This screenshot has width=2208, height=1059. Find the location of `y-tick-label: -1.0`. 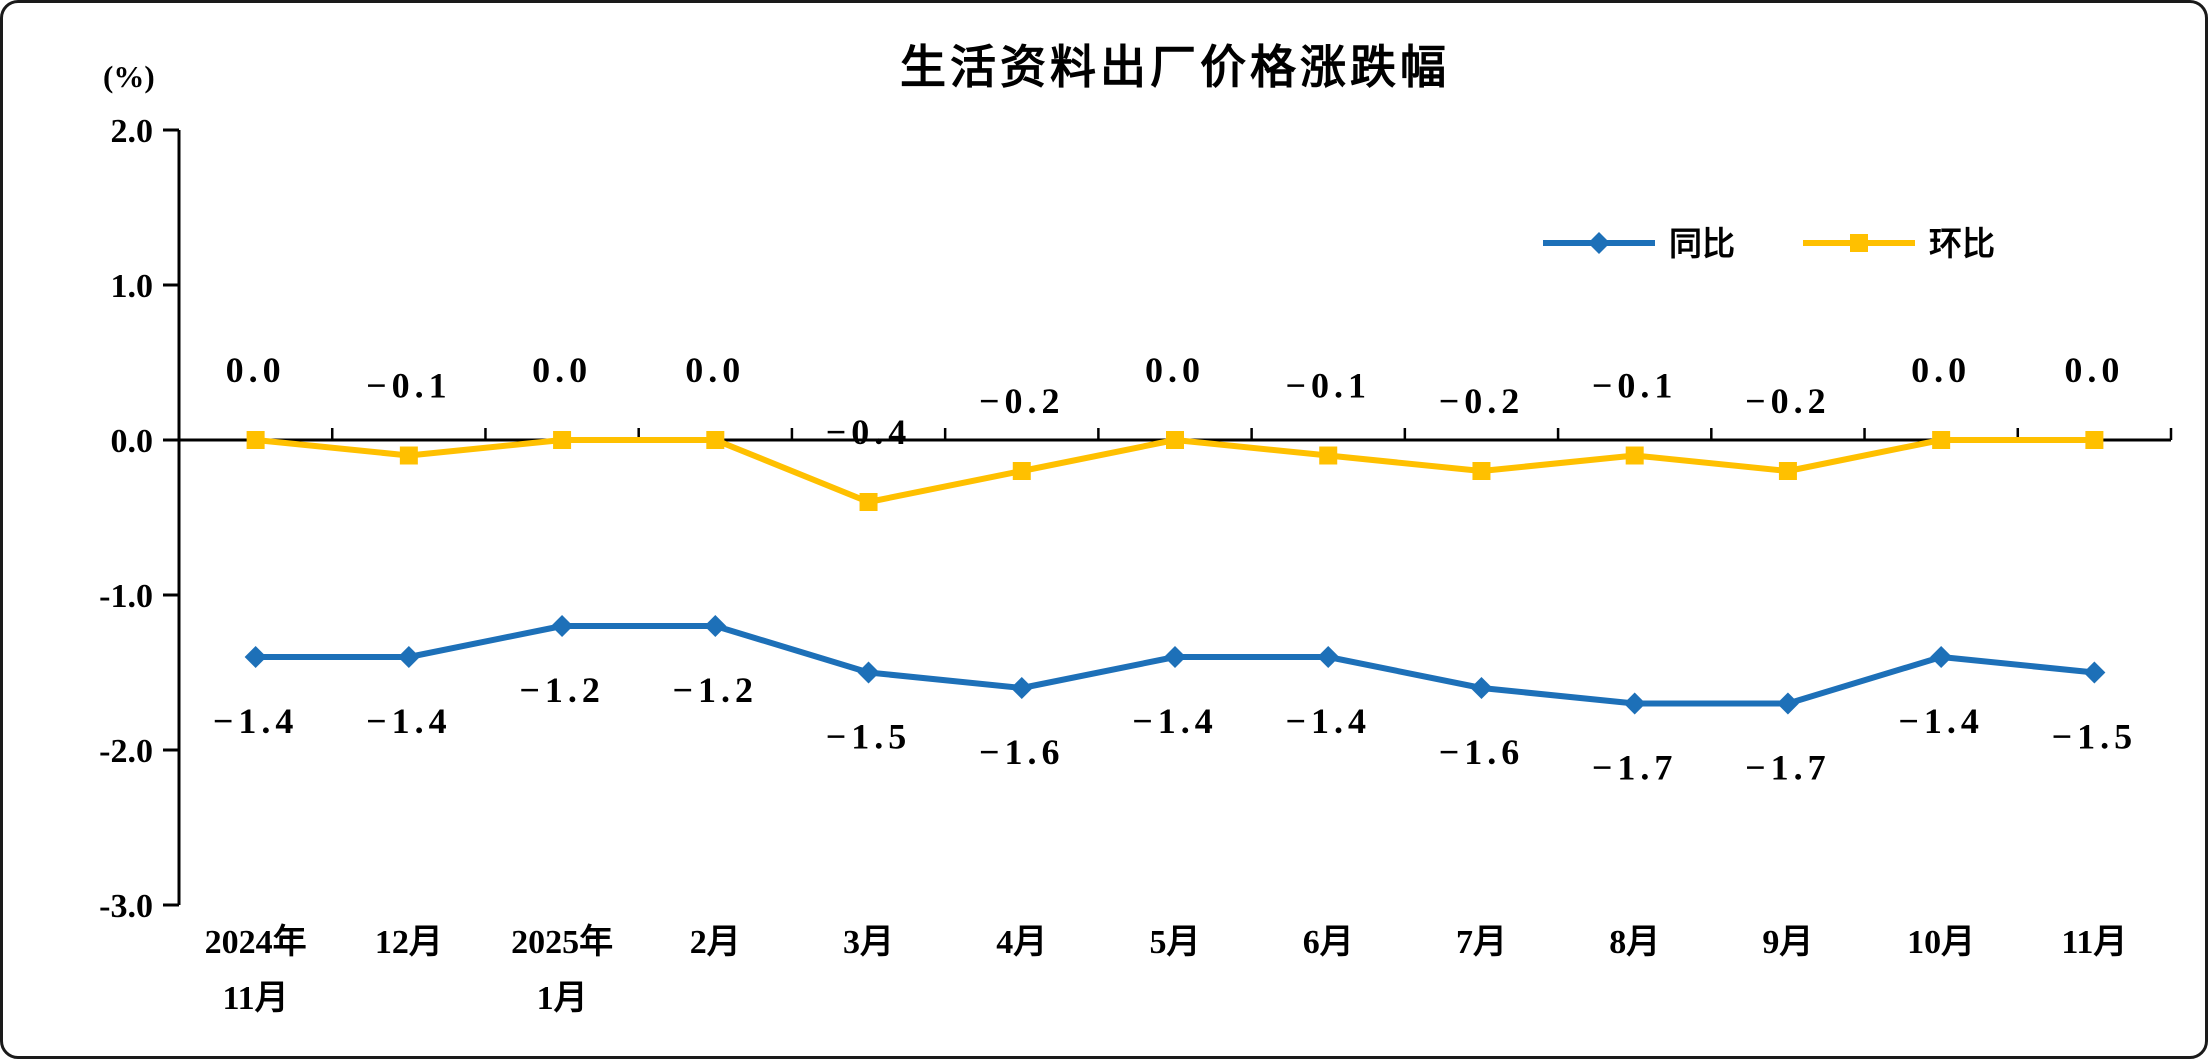

y-tick-label: -1.0 is located at coordinates (126, 596).